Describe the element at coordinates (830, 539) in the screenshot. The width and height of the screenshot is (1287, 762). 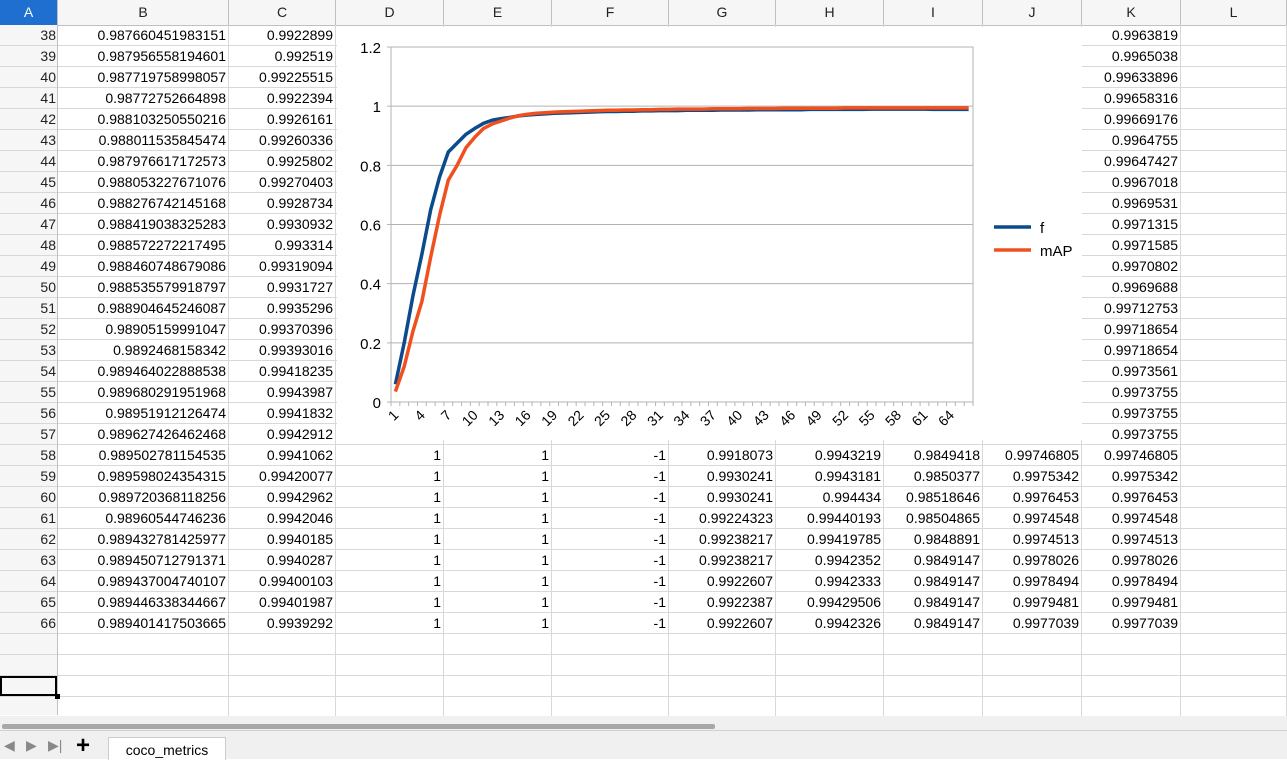
I see `cell: 0.99419785` at that location.